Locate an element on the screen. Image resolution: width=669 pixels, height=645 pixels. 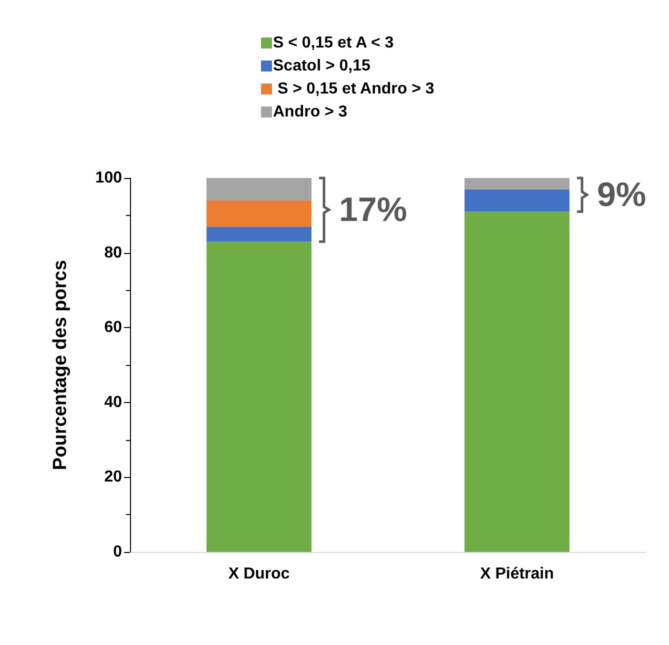
y-tick-label: 60 is located at coordinates (113, 327).